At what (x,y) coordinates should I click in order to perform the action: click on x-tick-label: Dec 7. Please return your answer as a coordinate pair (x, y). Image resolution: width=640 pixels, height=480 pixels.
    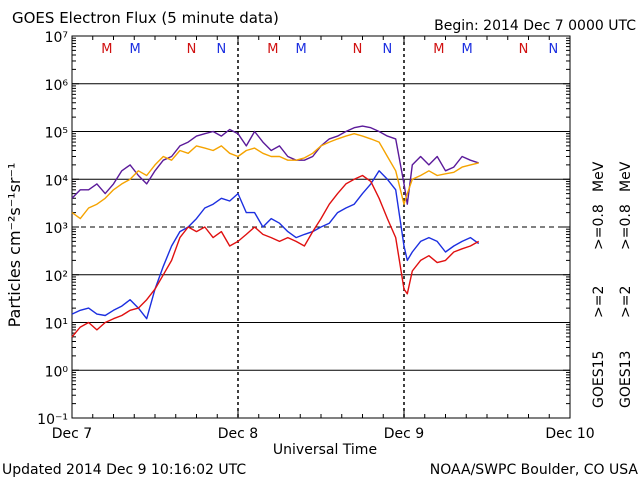
    Looking at the image, I should click on (72, 434).